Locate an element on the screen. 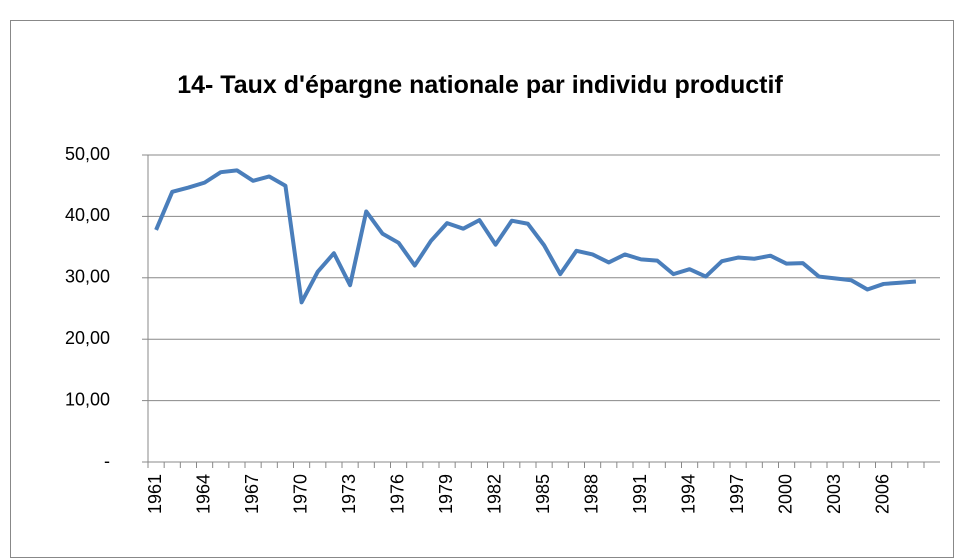  x-tick-label: 1961 is located at coordinates (155, 494).